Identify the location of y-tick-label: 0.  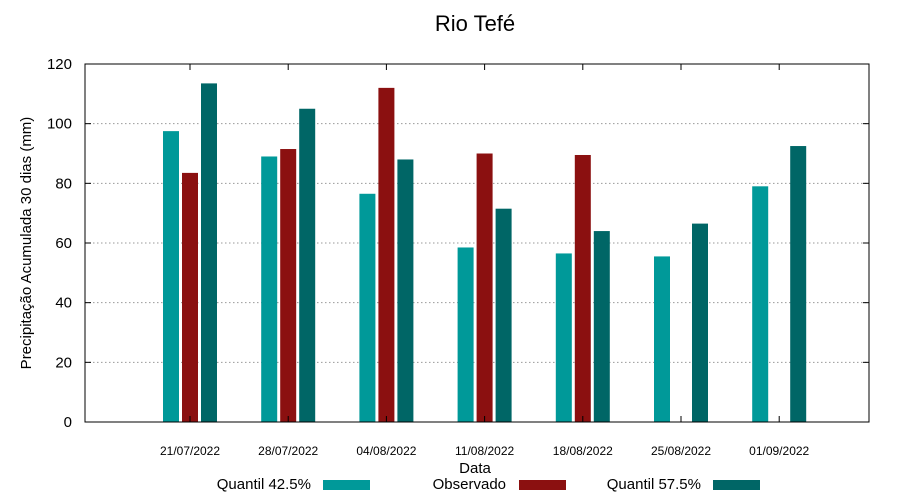
(68, 422).